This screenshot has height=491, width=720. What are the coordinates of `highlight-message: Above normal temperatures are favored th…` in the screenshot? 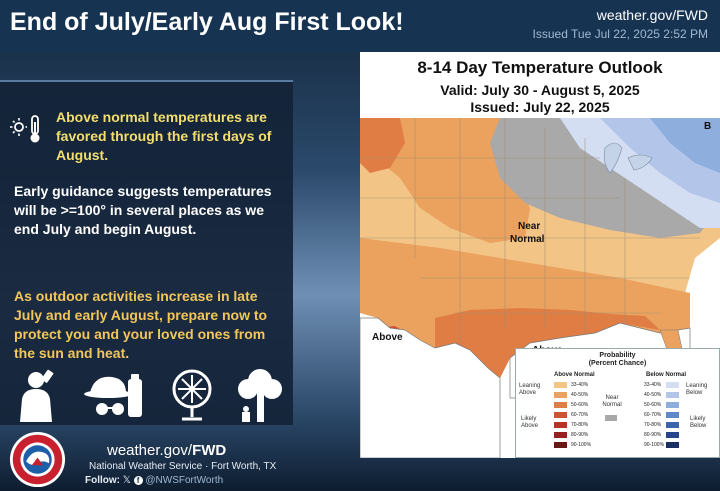 It's located at (164, 136).